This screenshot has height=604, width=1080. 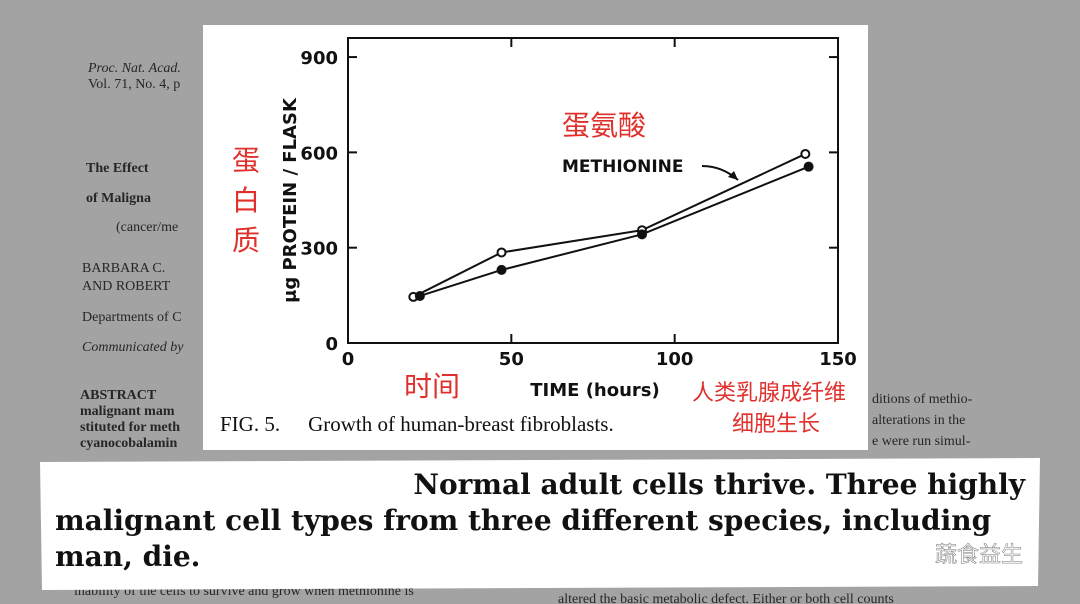 What do you see at coordinates (776, 424) in the screenshot?
I see `annotation-cn: 细胞生长` at bounding box center [776, 424].